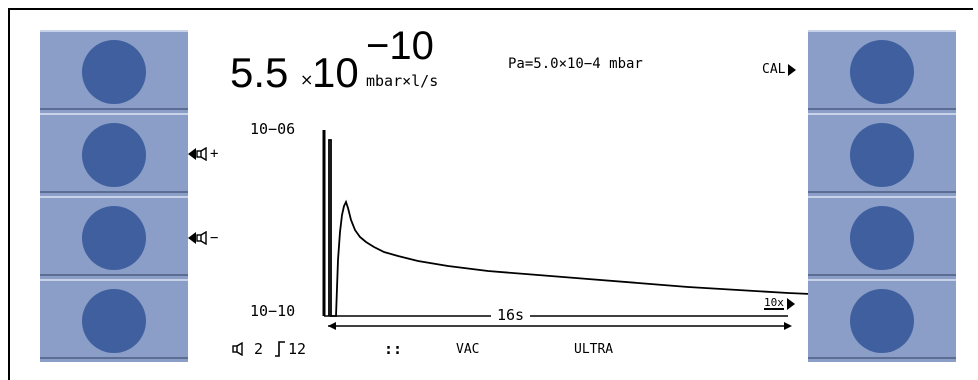 This screenshot has width=978, height=380. Describe the element at coordinates (297, 349) in the screenshot. I see `trigger-value: 12` at that location.